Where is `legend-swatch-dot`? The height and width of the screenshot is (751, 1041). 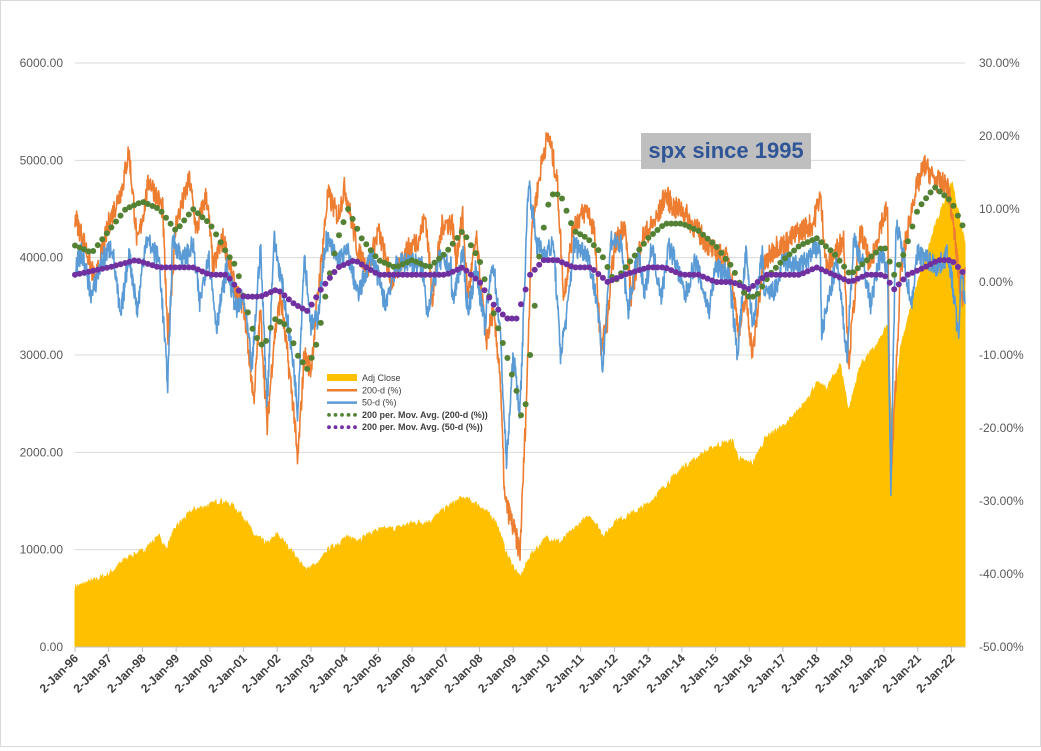 legend-swatch-dot is located at coordinates (335, 415).